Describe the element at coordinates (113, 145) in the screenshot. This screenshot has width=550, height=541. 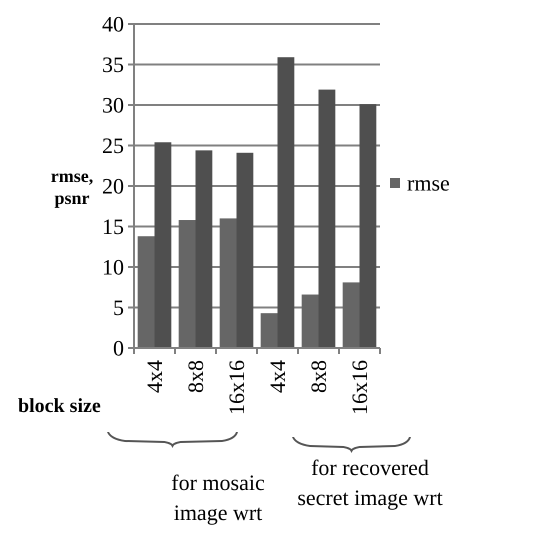
I see `y-tick-label: 25` at that location.